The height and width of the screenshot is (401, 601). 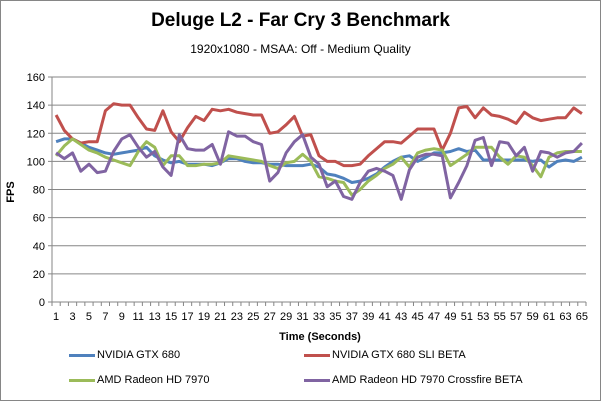 What do you see at coordinates (36, 162) in the screenshot?
I see `y-tick-label: 100` at bounding box center [36, 162].